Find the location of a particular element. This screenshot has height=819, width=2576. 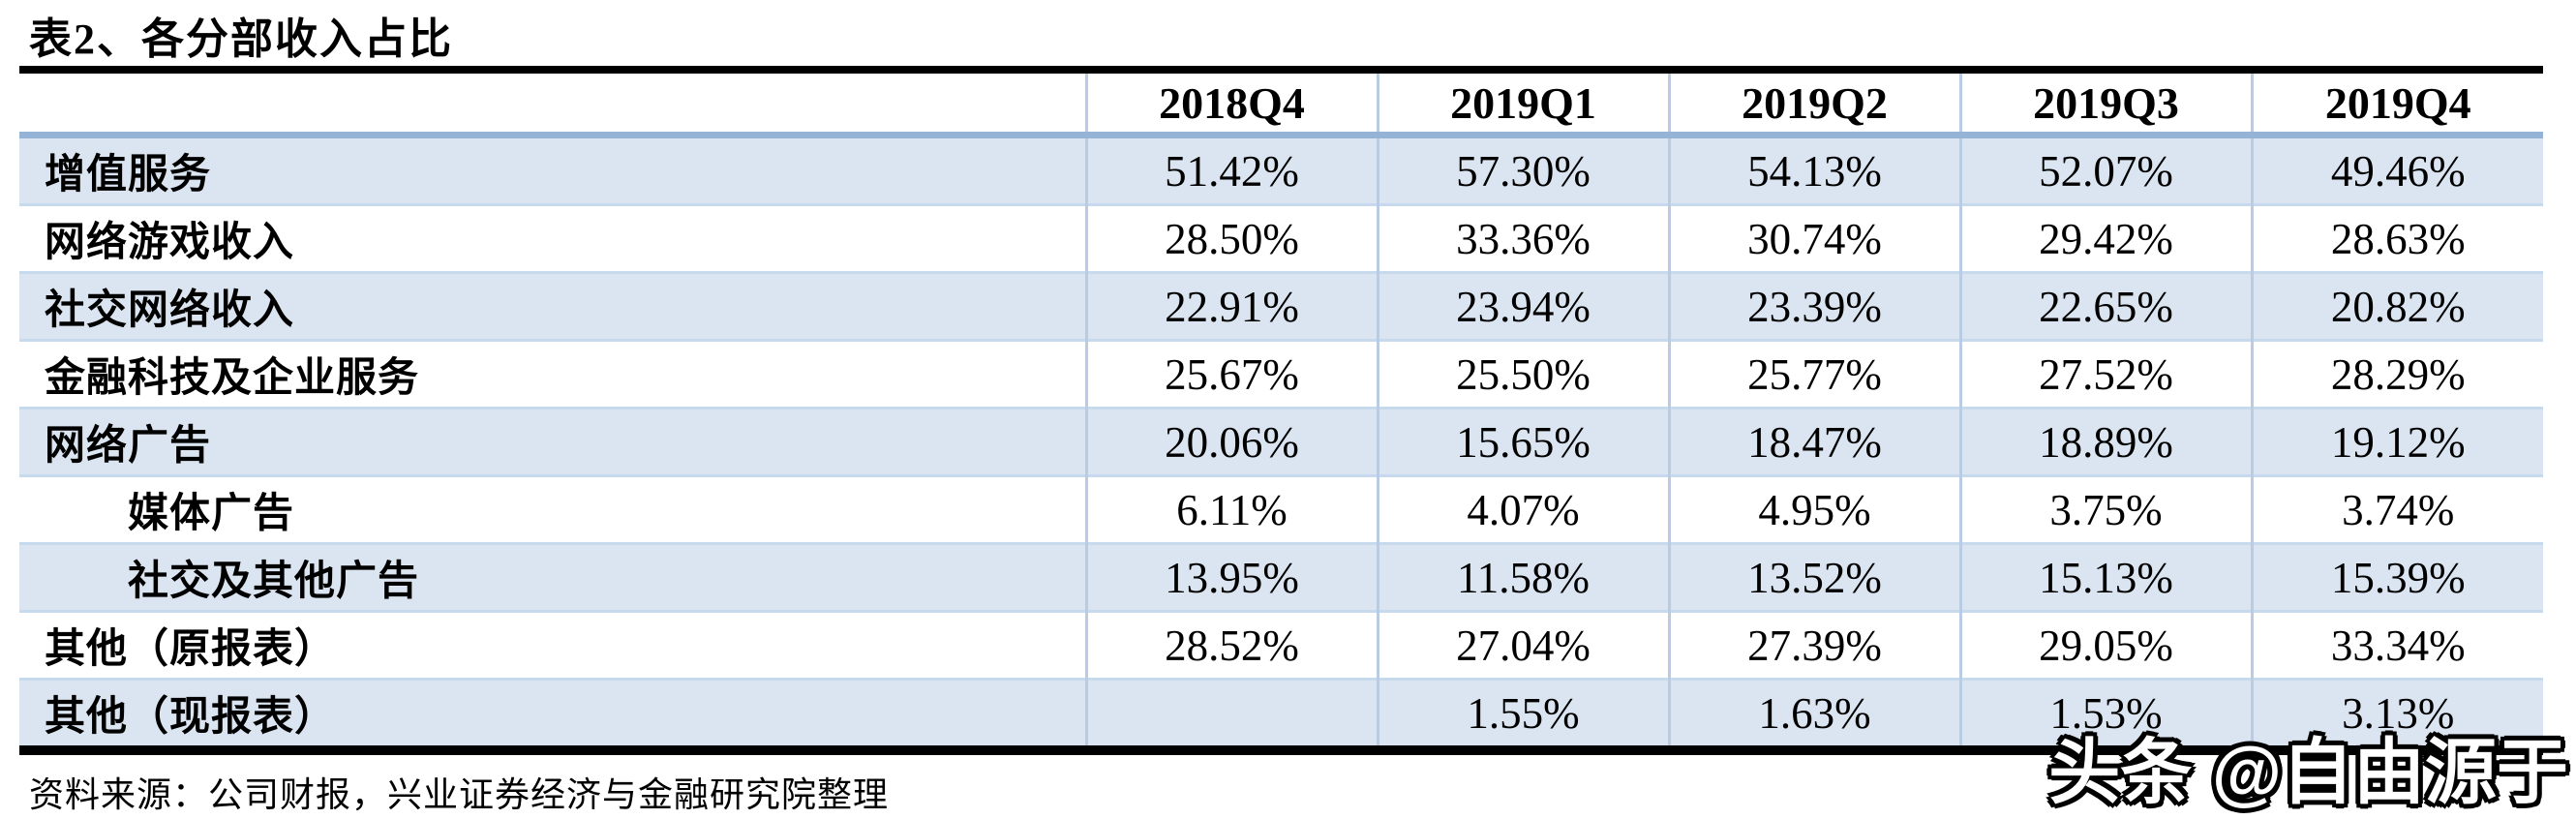

cell-value: 3.74% is located at coordinates (2396, 509).